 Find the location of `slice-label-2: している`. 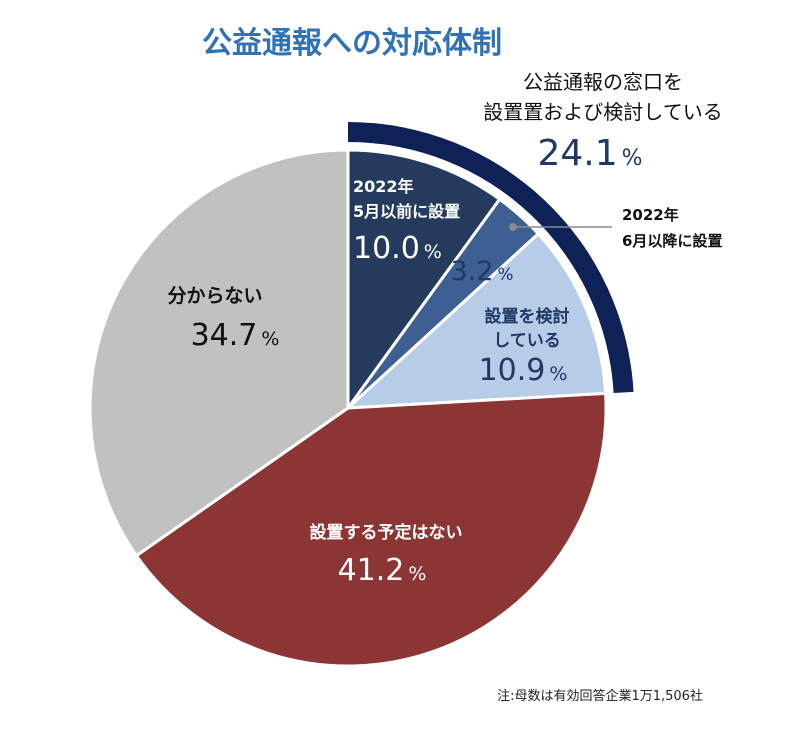

slice-label-2: している is located at coordinates (527, 341).